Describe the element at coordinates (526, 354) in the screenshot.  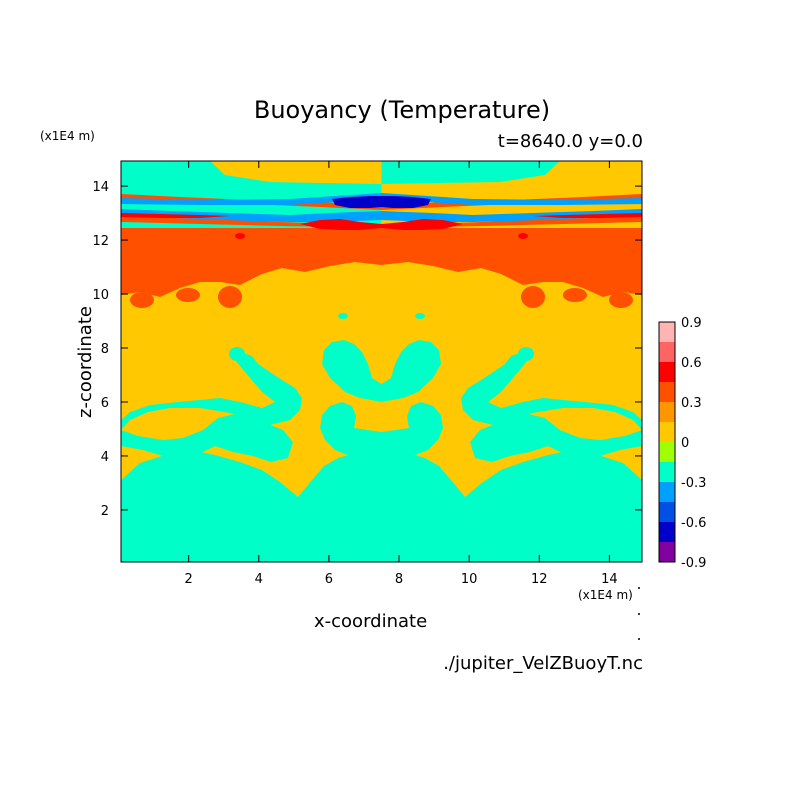
I see `cool-small-blob-left-mirror` at that location.